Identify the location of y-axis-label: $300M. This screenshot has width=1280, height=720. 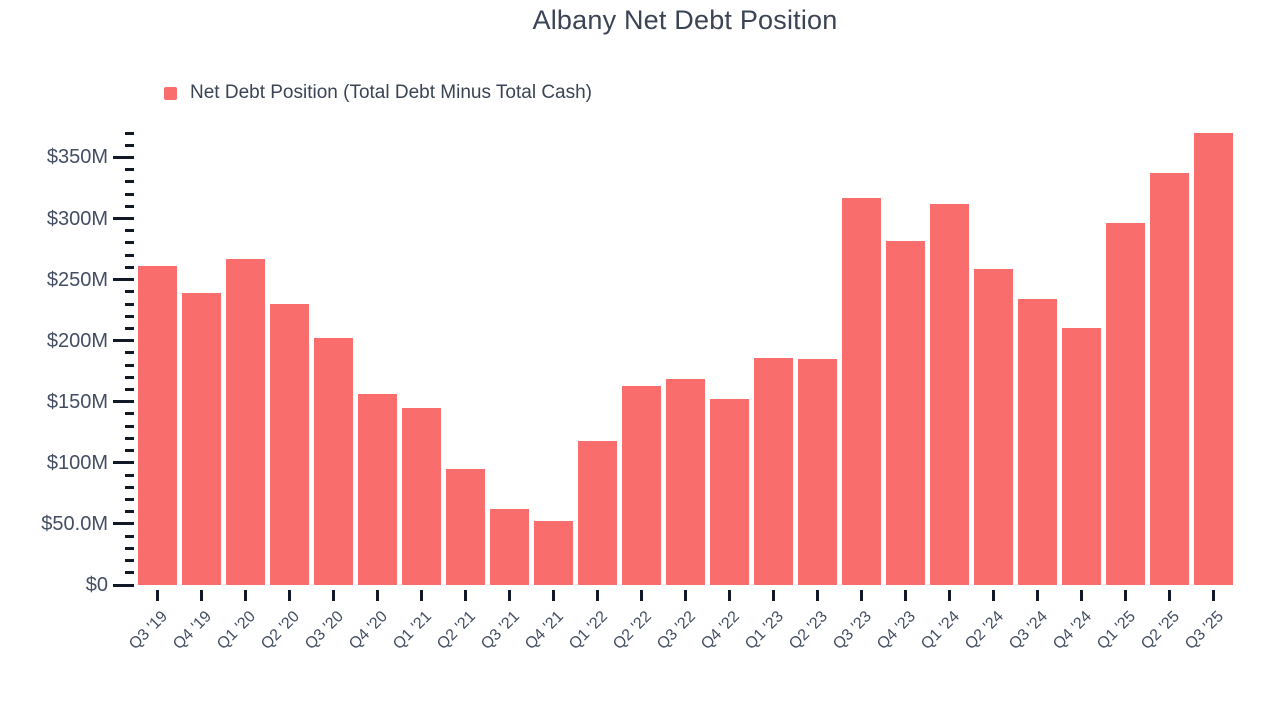
(77, 218).